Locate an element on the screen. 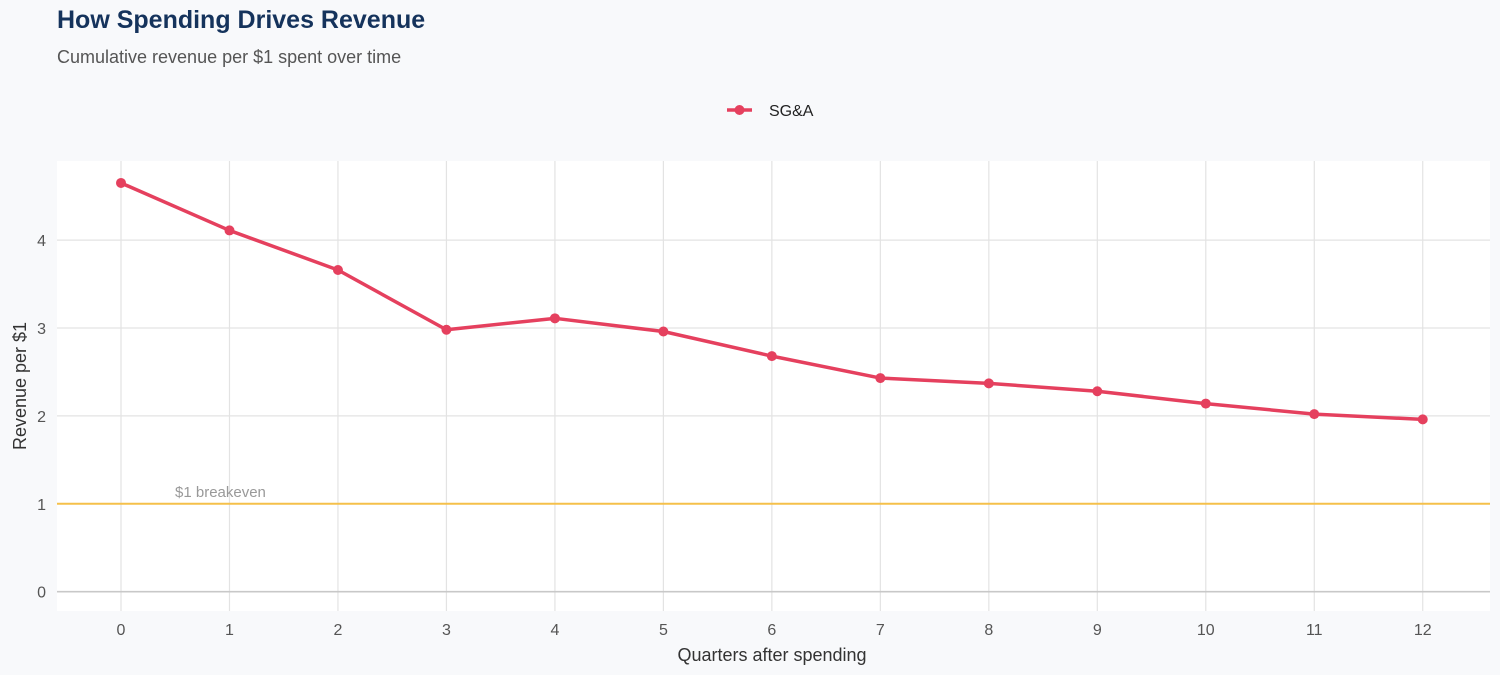 The height and width of the screenshot is (675, 1500). x-tick-label: 1 is located at coordinates (229, 630).